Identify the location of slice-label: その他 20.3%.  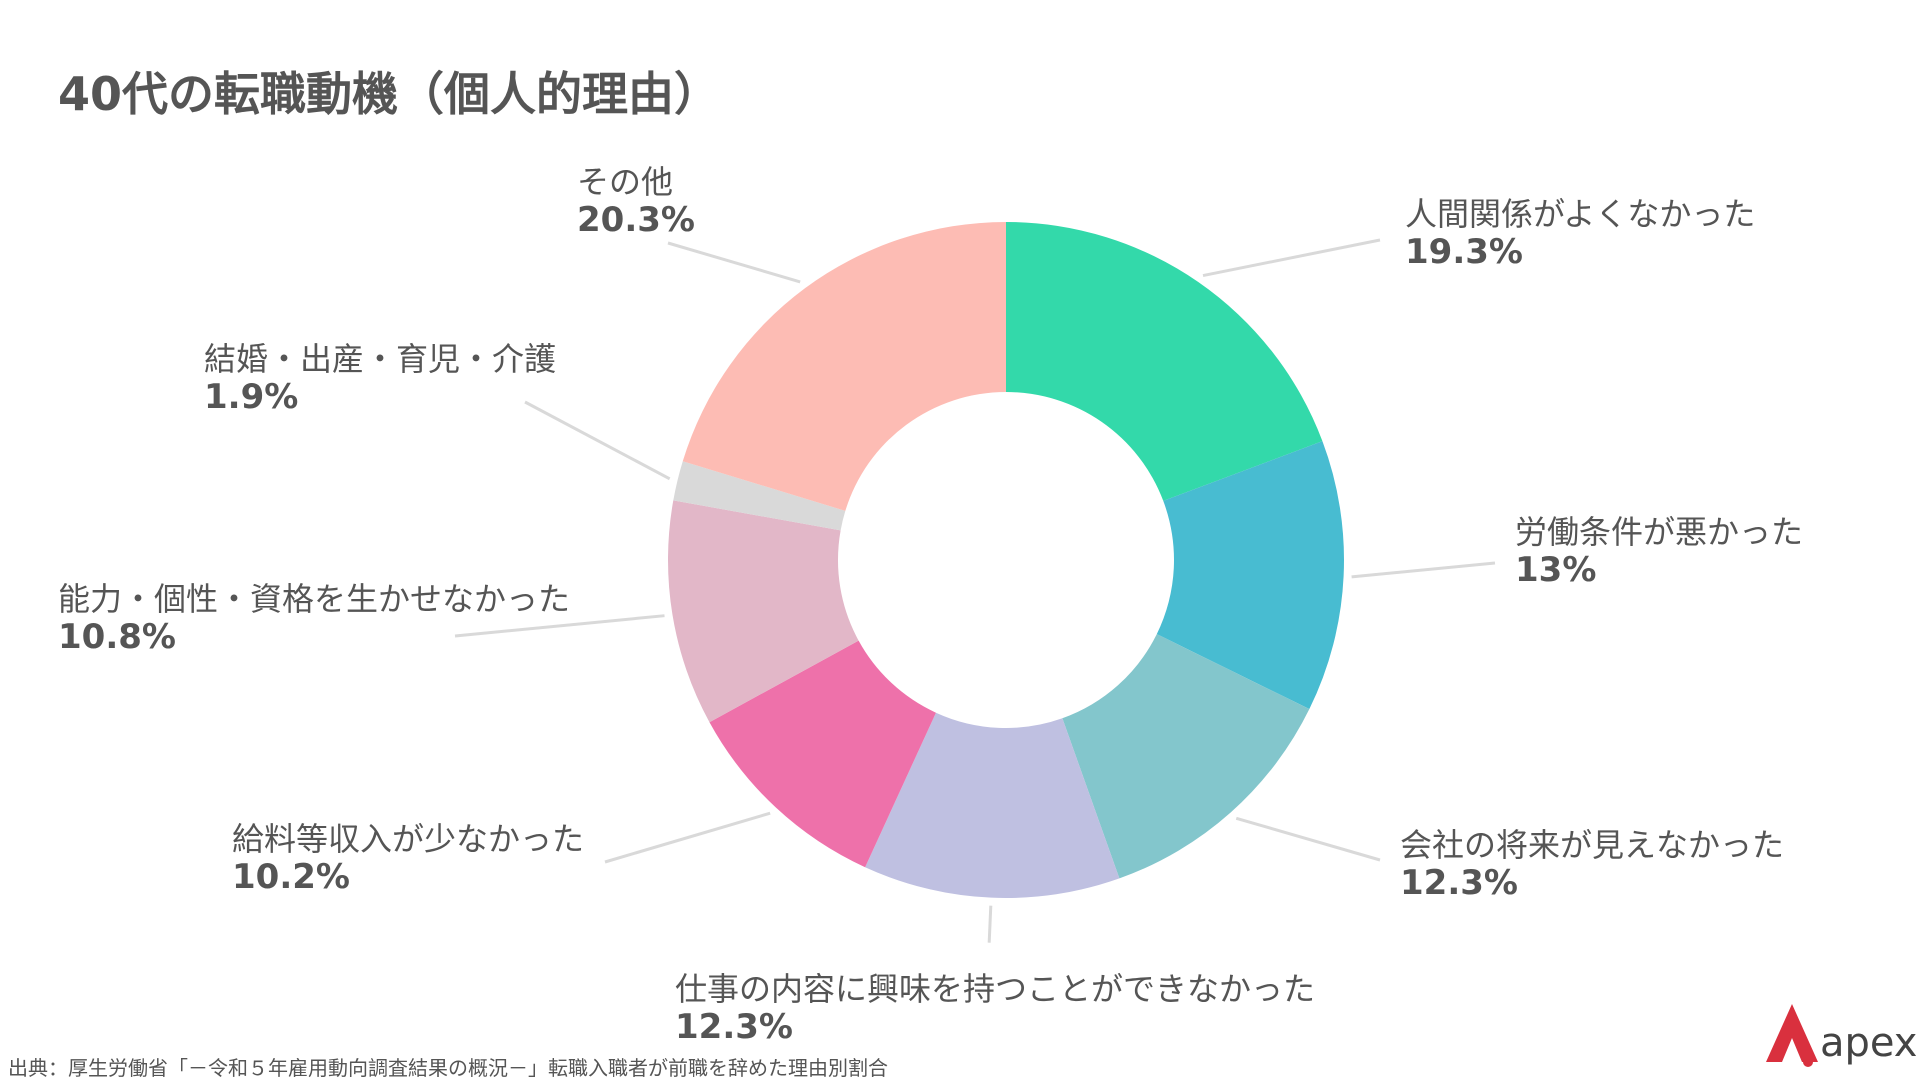
(636, 201).